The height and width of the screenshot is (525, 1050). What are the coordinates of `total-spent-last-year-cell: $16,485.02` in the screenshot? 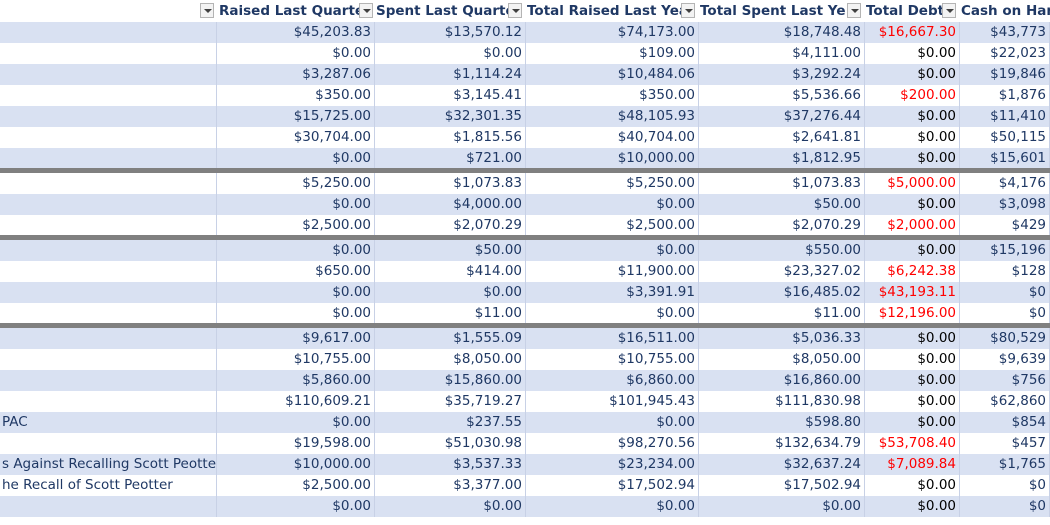 It's located at (782, 292).